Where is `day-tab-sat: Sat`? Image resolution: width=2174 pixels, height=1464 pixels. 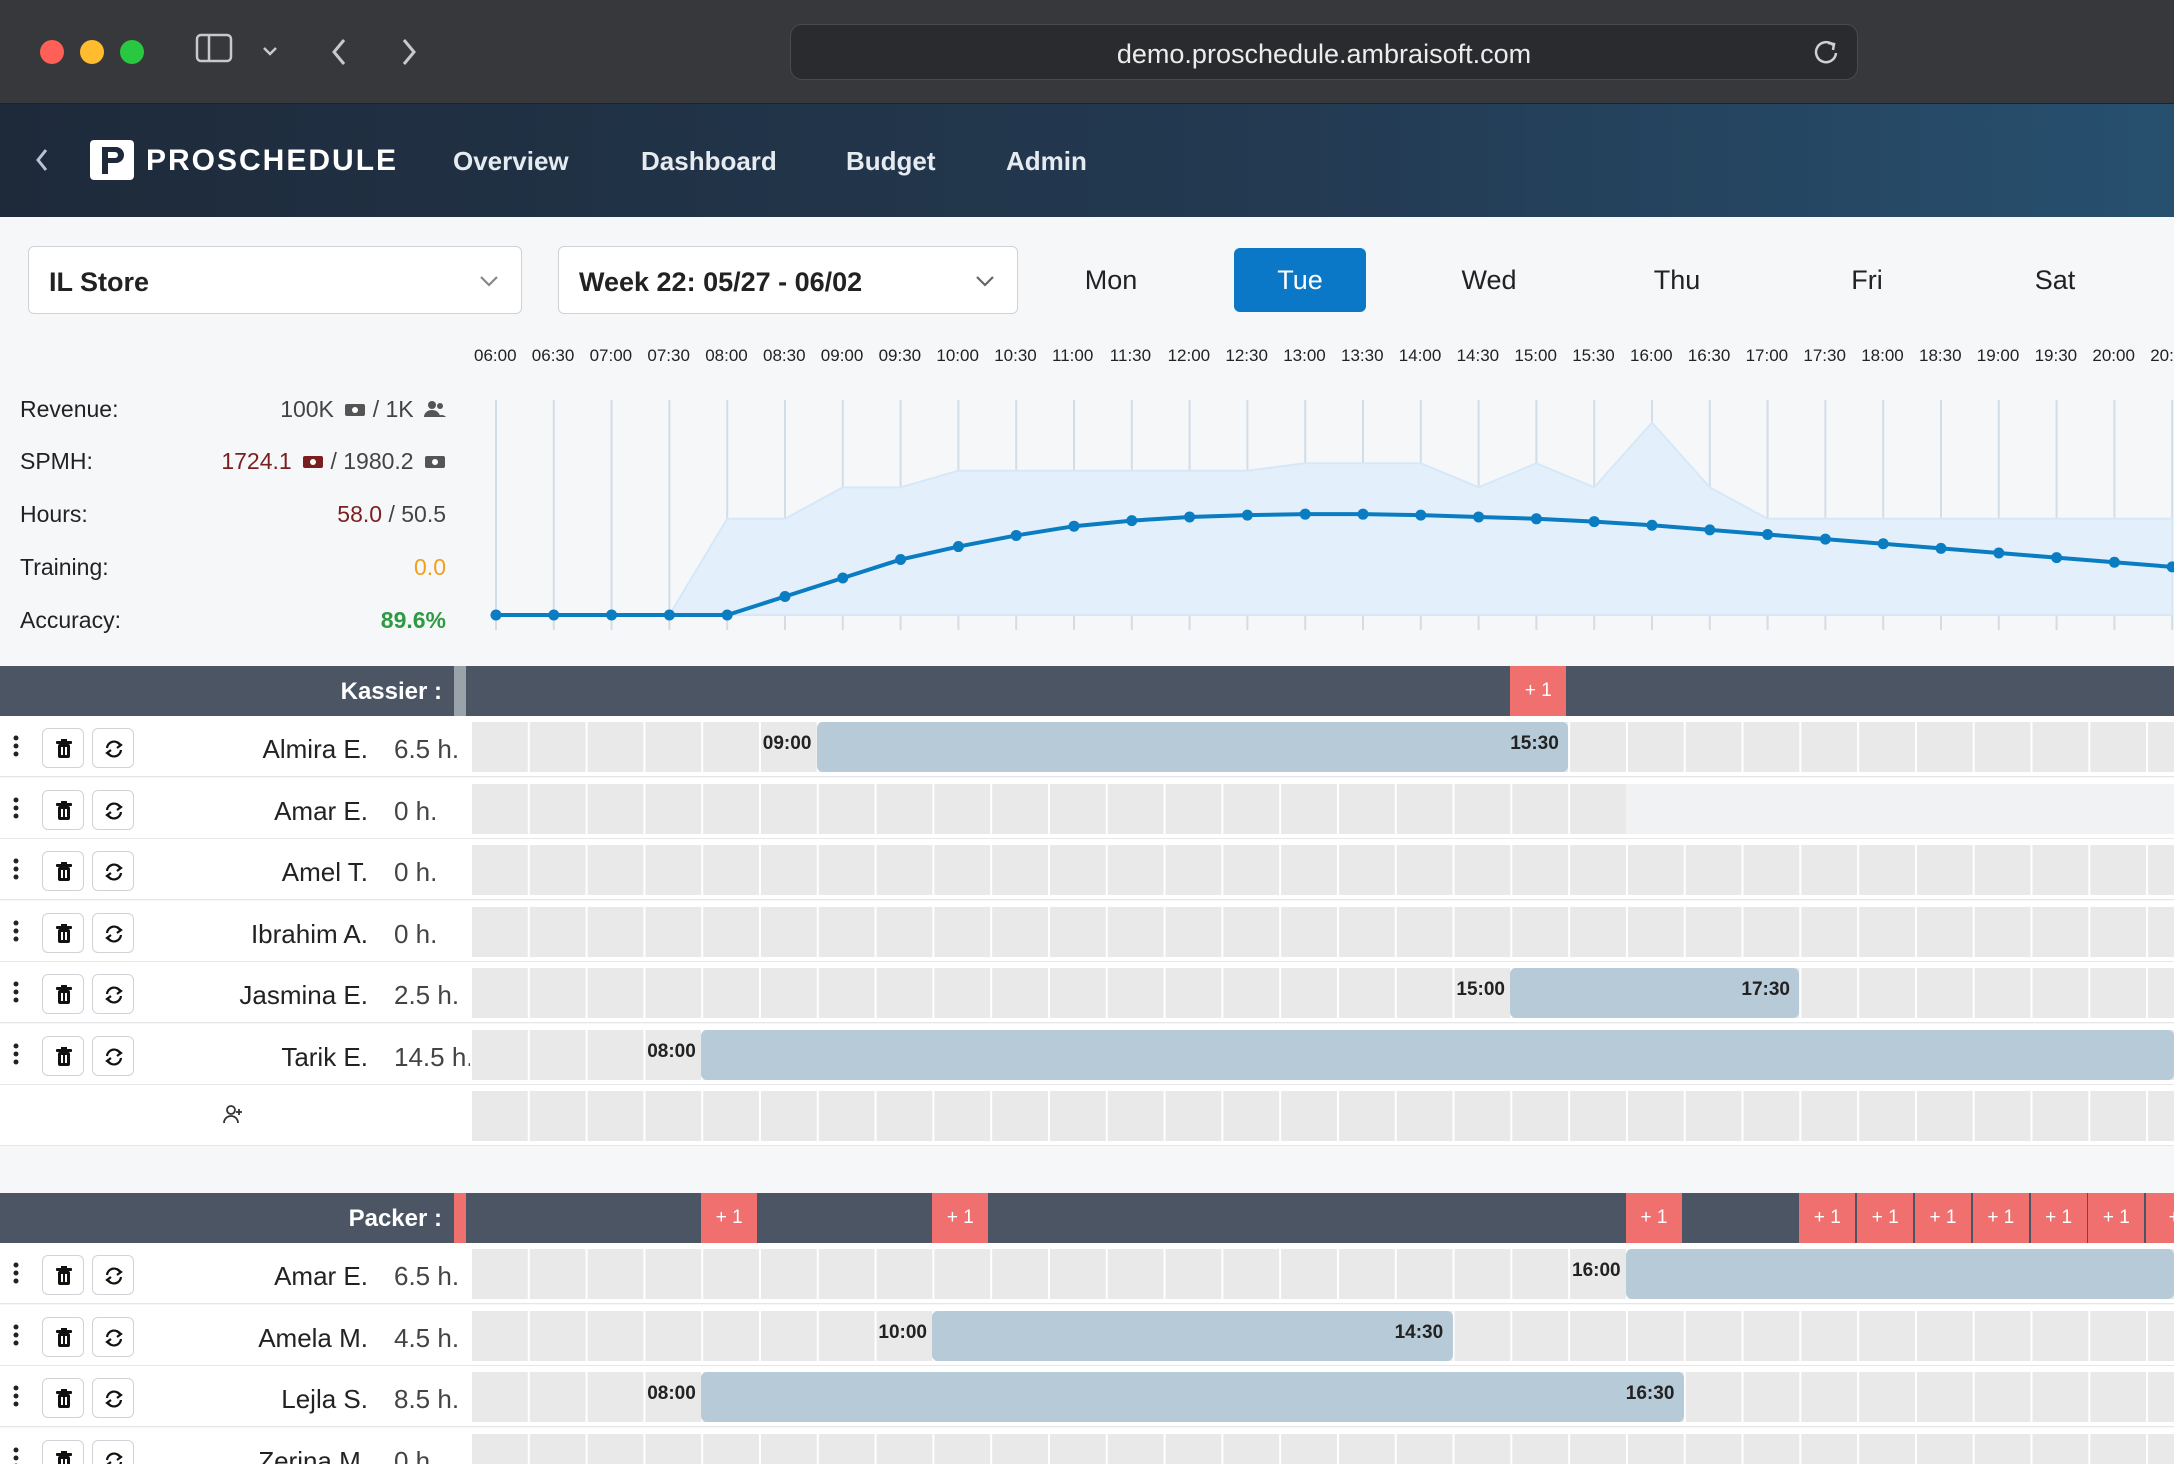
day-tab-sat: Sat is located at coordinates (2055, 280).